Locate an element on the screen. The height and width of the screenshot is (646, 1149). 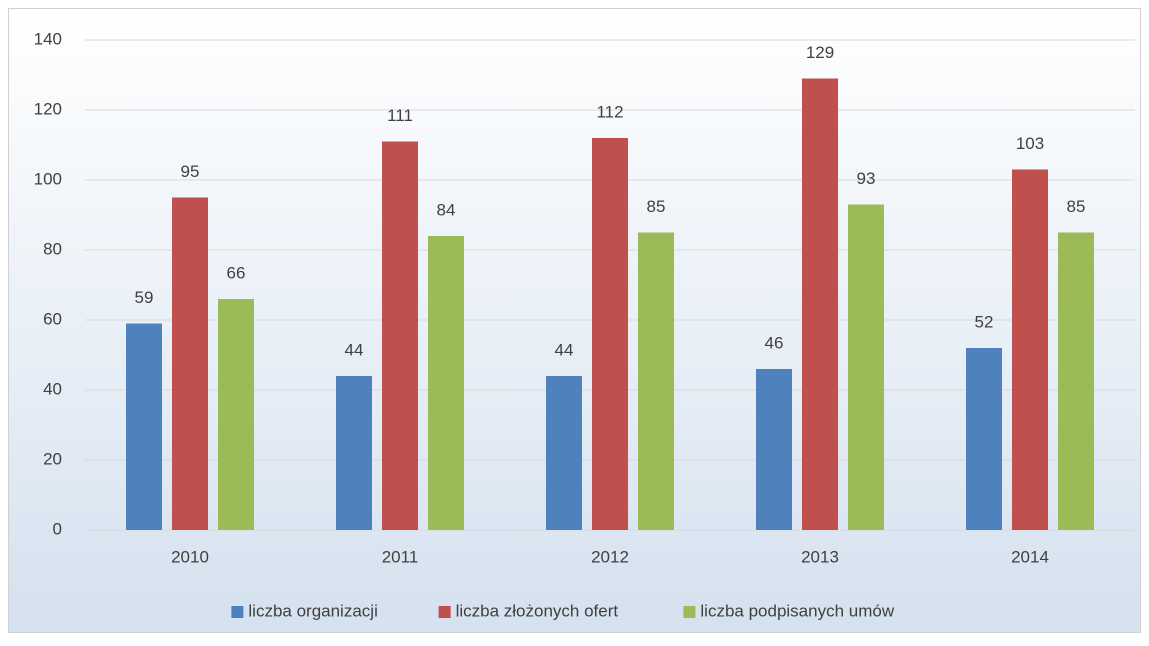
data-label: 66 is located at coordinates (236, 272).